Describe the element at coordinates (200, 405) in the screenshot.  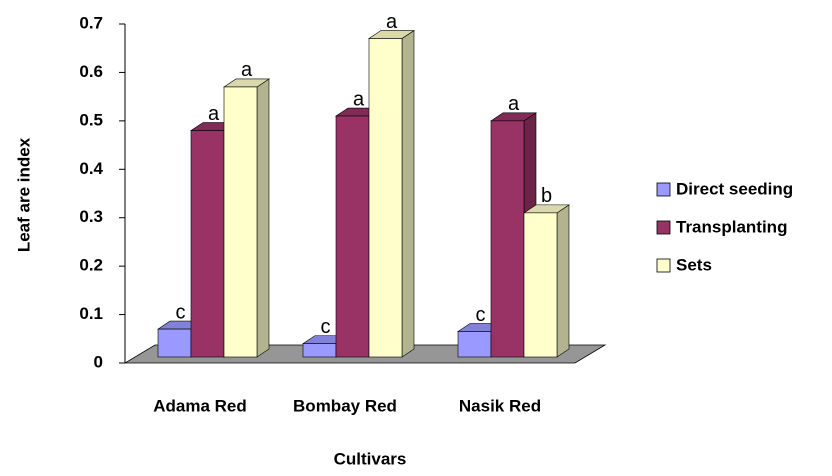
I see `x-tick-label: Adama Red` at that location.